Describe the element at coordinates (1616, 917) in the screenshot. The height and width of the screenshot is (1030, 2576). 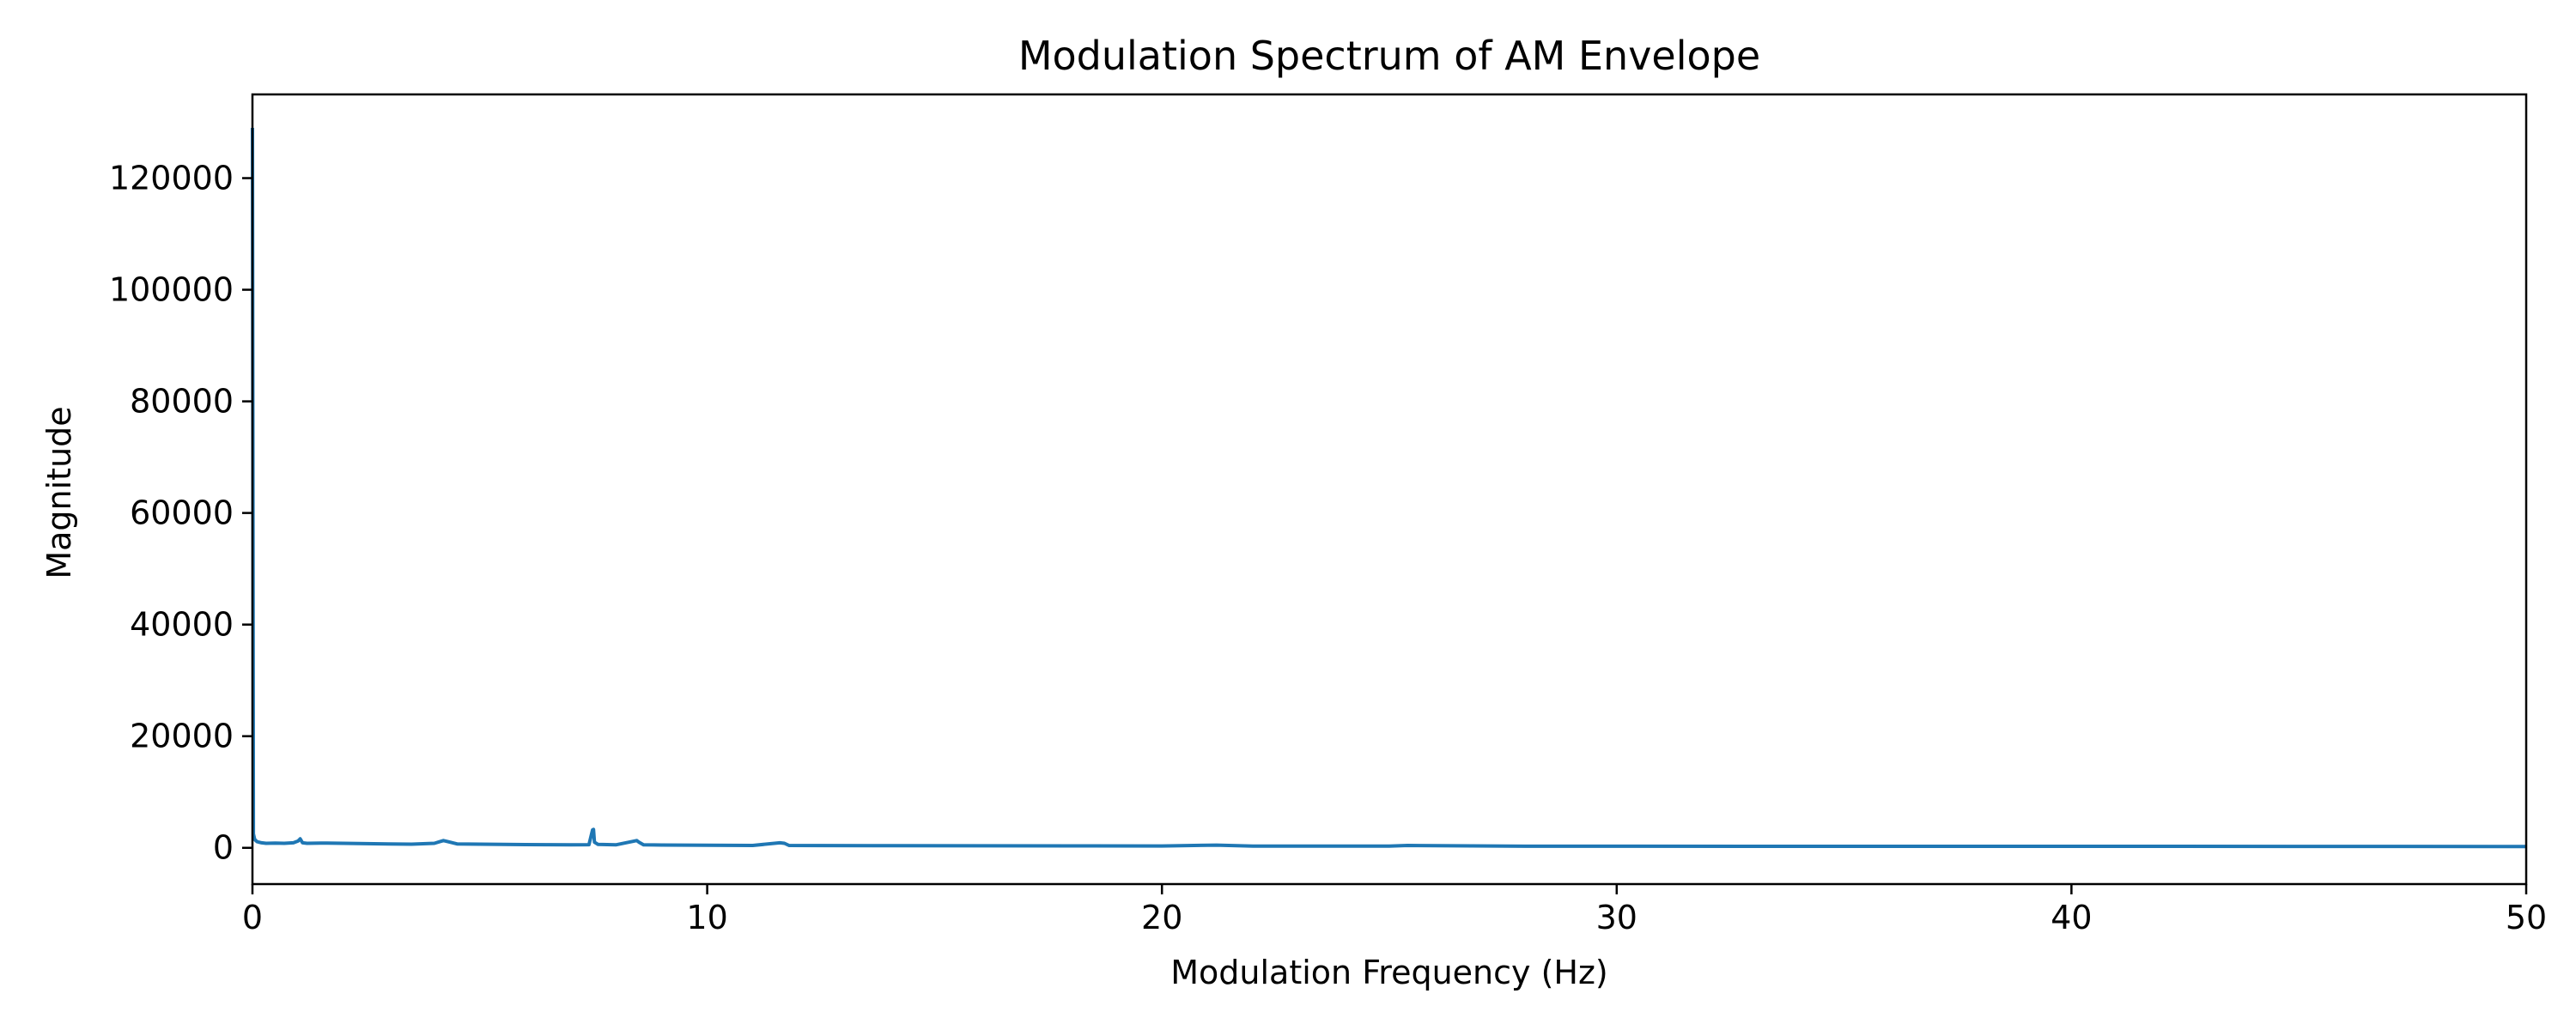
I see `x-tick-label: 30` at that location.